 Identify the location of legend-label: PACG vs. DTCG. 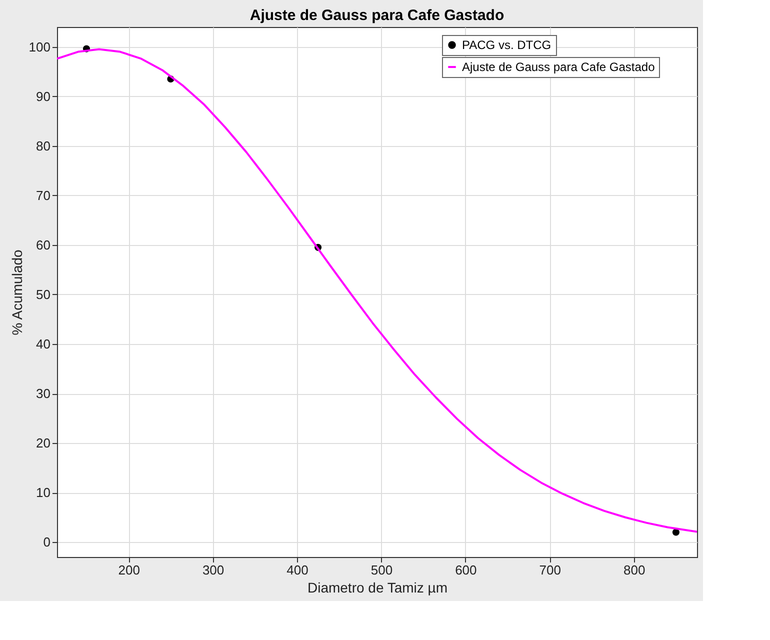
(507, 45).